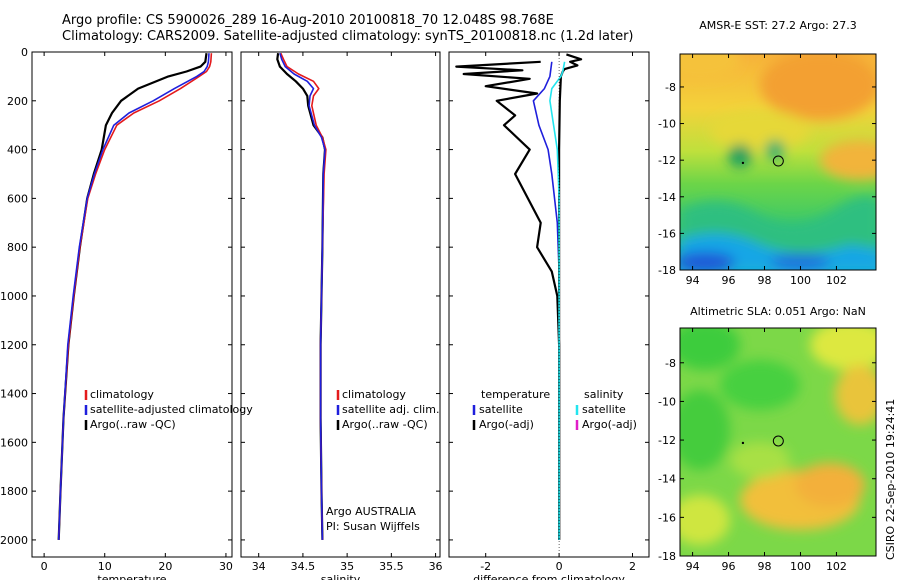 This screenshot has width=900, height=580. I want to click on difference-xtick-label: 0, so click(559, 566).